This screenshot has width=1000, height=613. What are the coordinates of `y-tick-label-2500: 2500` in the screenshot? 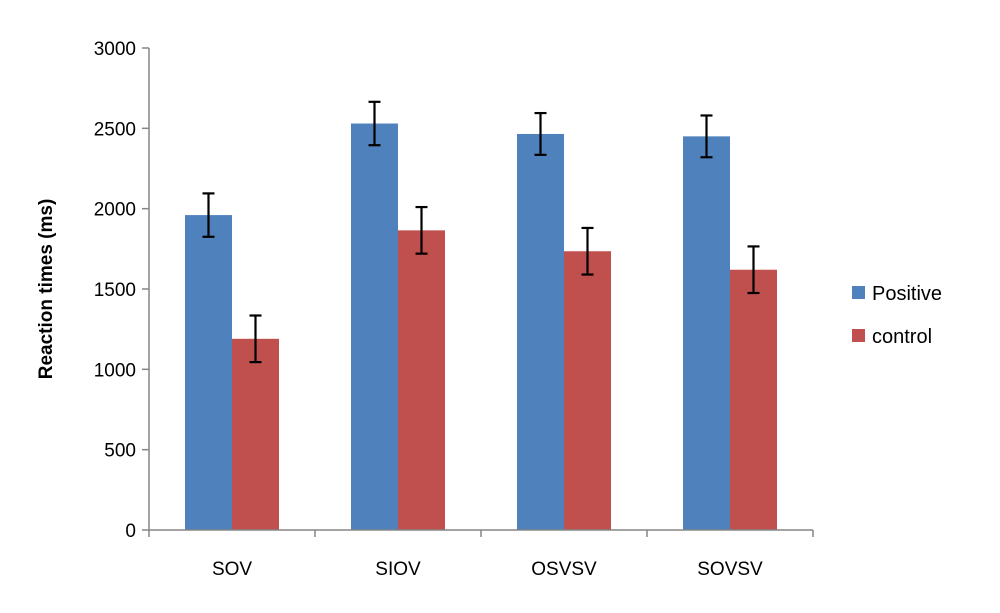 It's located at (115, 129).